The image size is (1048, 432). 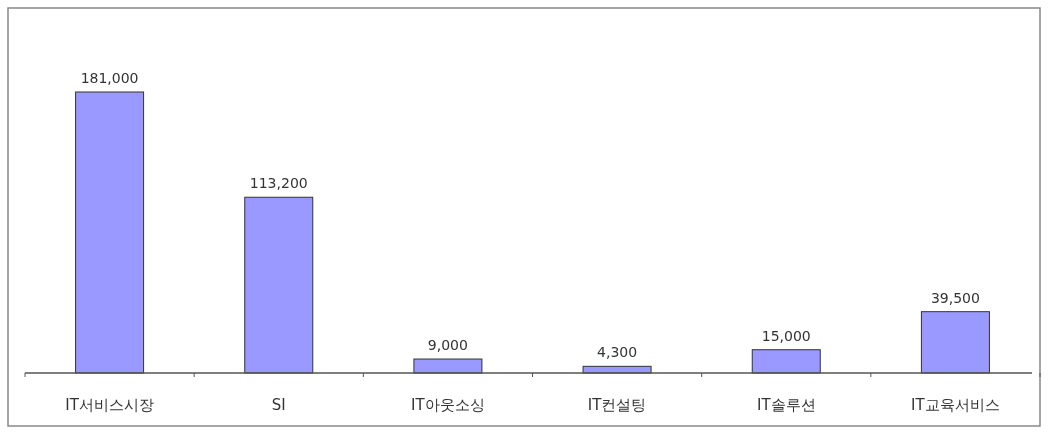 I want to click on x-tick-label: IT컨설팅, so click(x=617, y=405).